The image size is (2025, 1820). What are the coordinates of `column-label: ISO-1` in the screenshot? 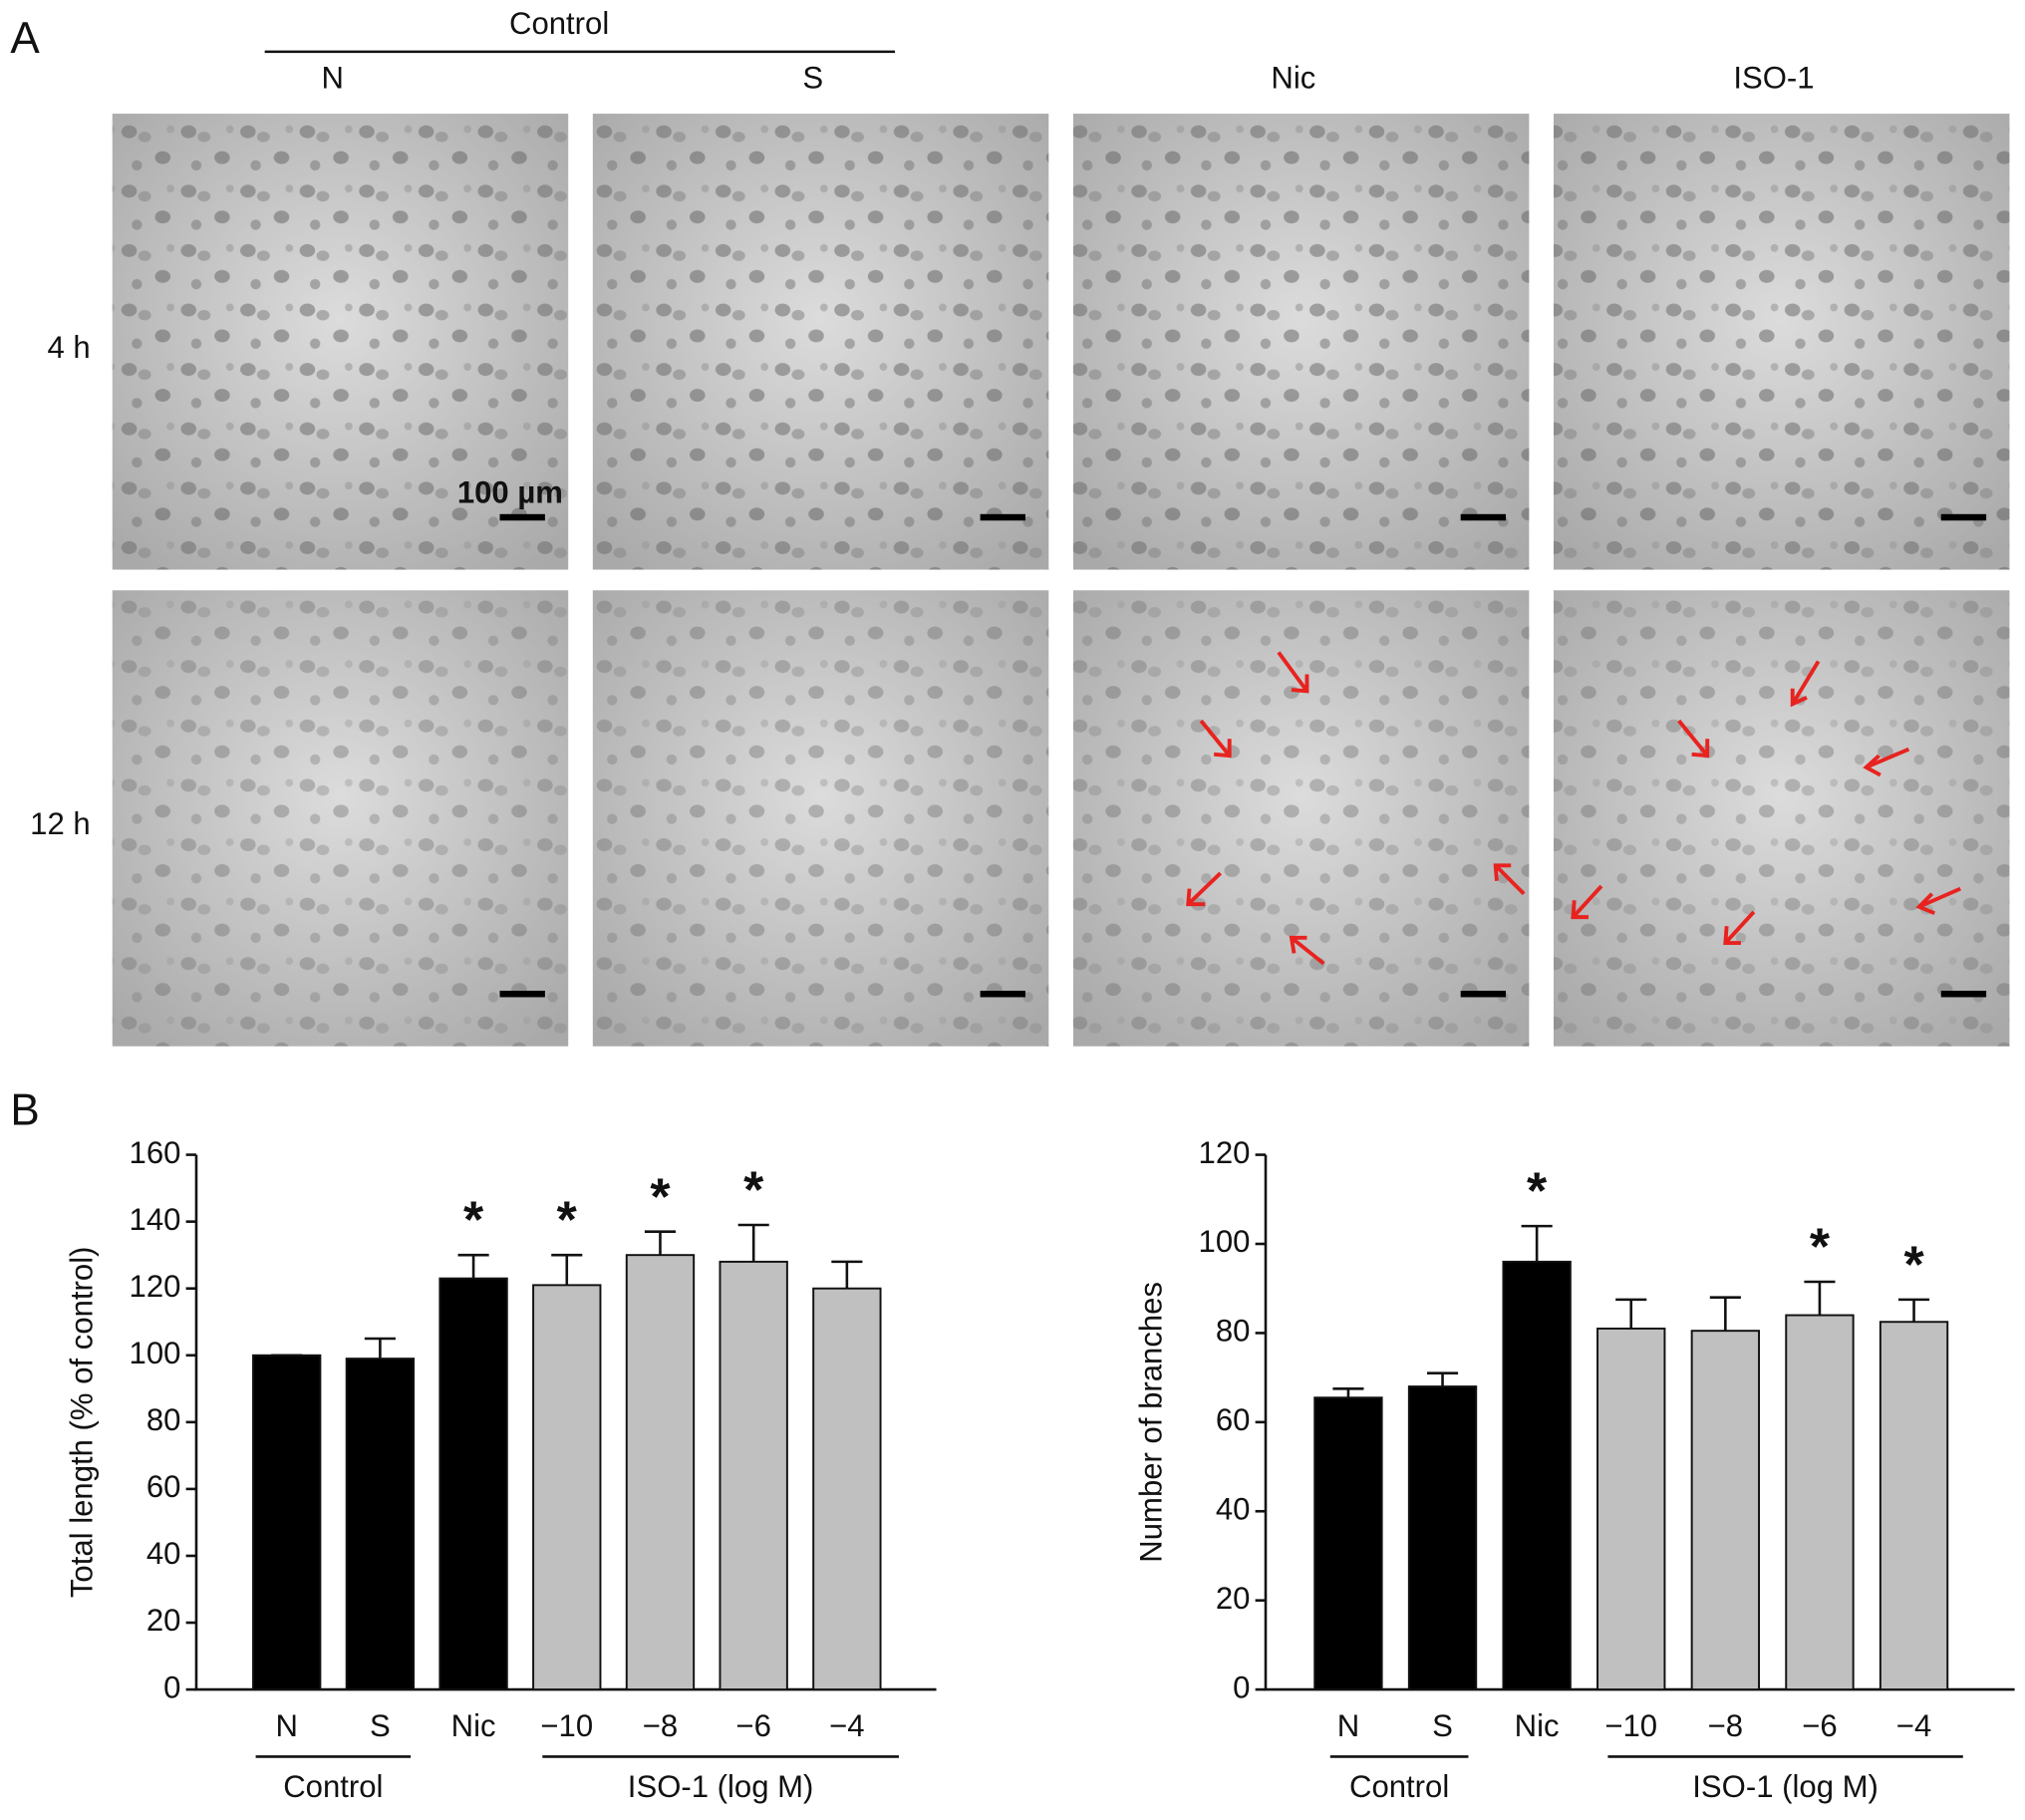 It's located at (1773, 78).